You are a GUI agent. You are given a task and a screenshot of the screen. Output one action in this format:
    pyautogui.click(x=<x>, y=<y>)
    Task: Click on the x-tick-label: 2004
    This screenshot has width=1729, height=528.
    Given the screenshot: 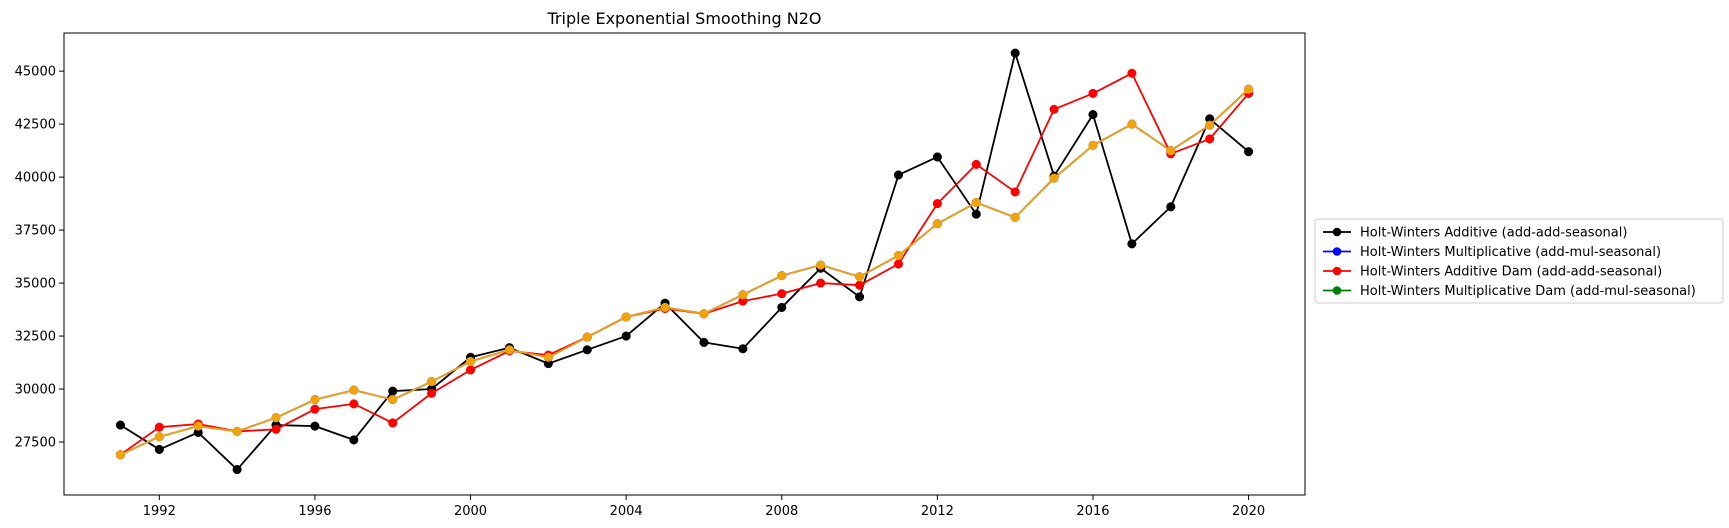 What is the action you would take?
    pyautogui.click(x=626, y=511)
    